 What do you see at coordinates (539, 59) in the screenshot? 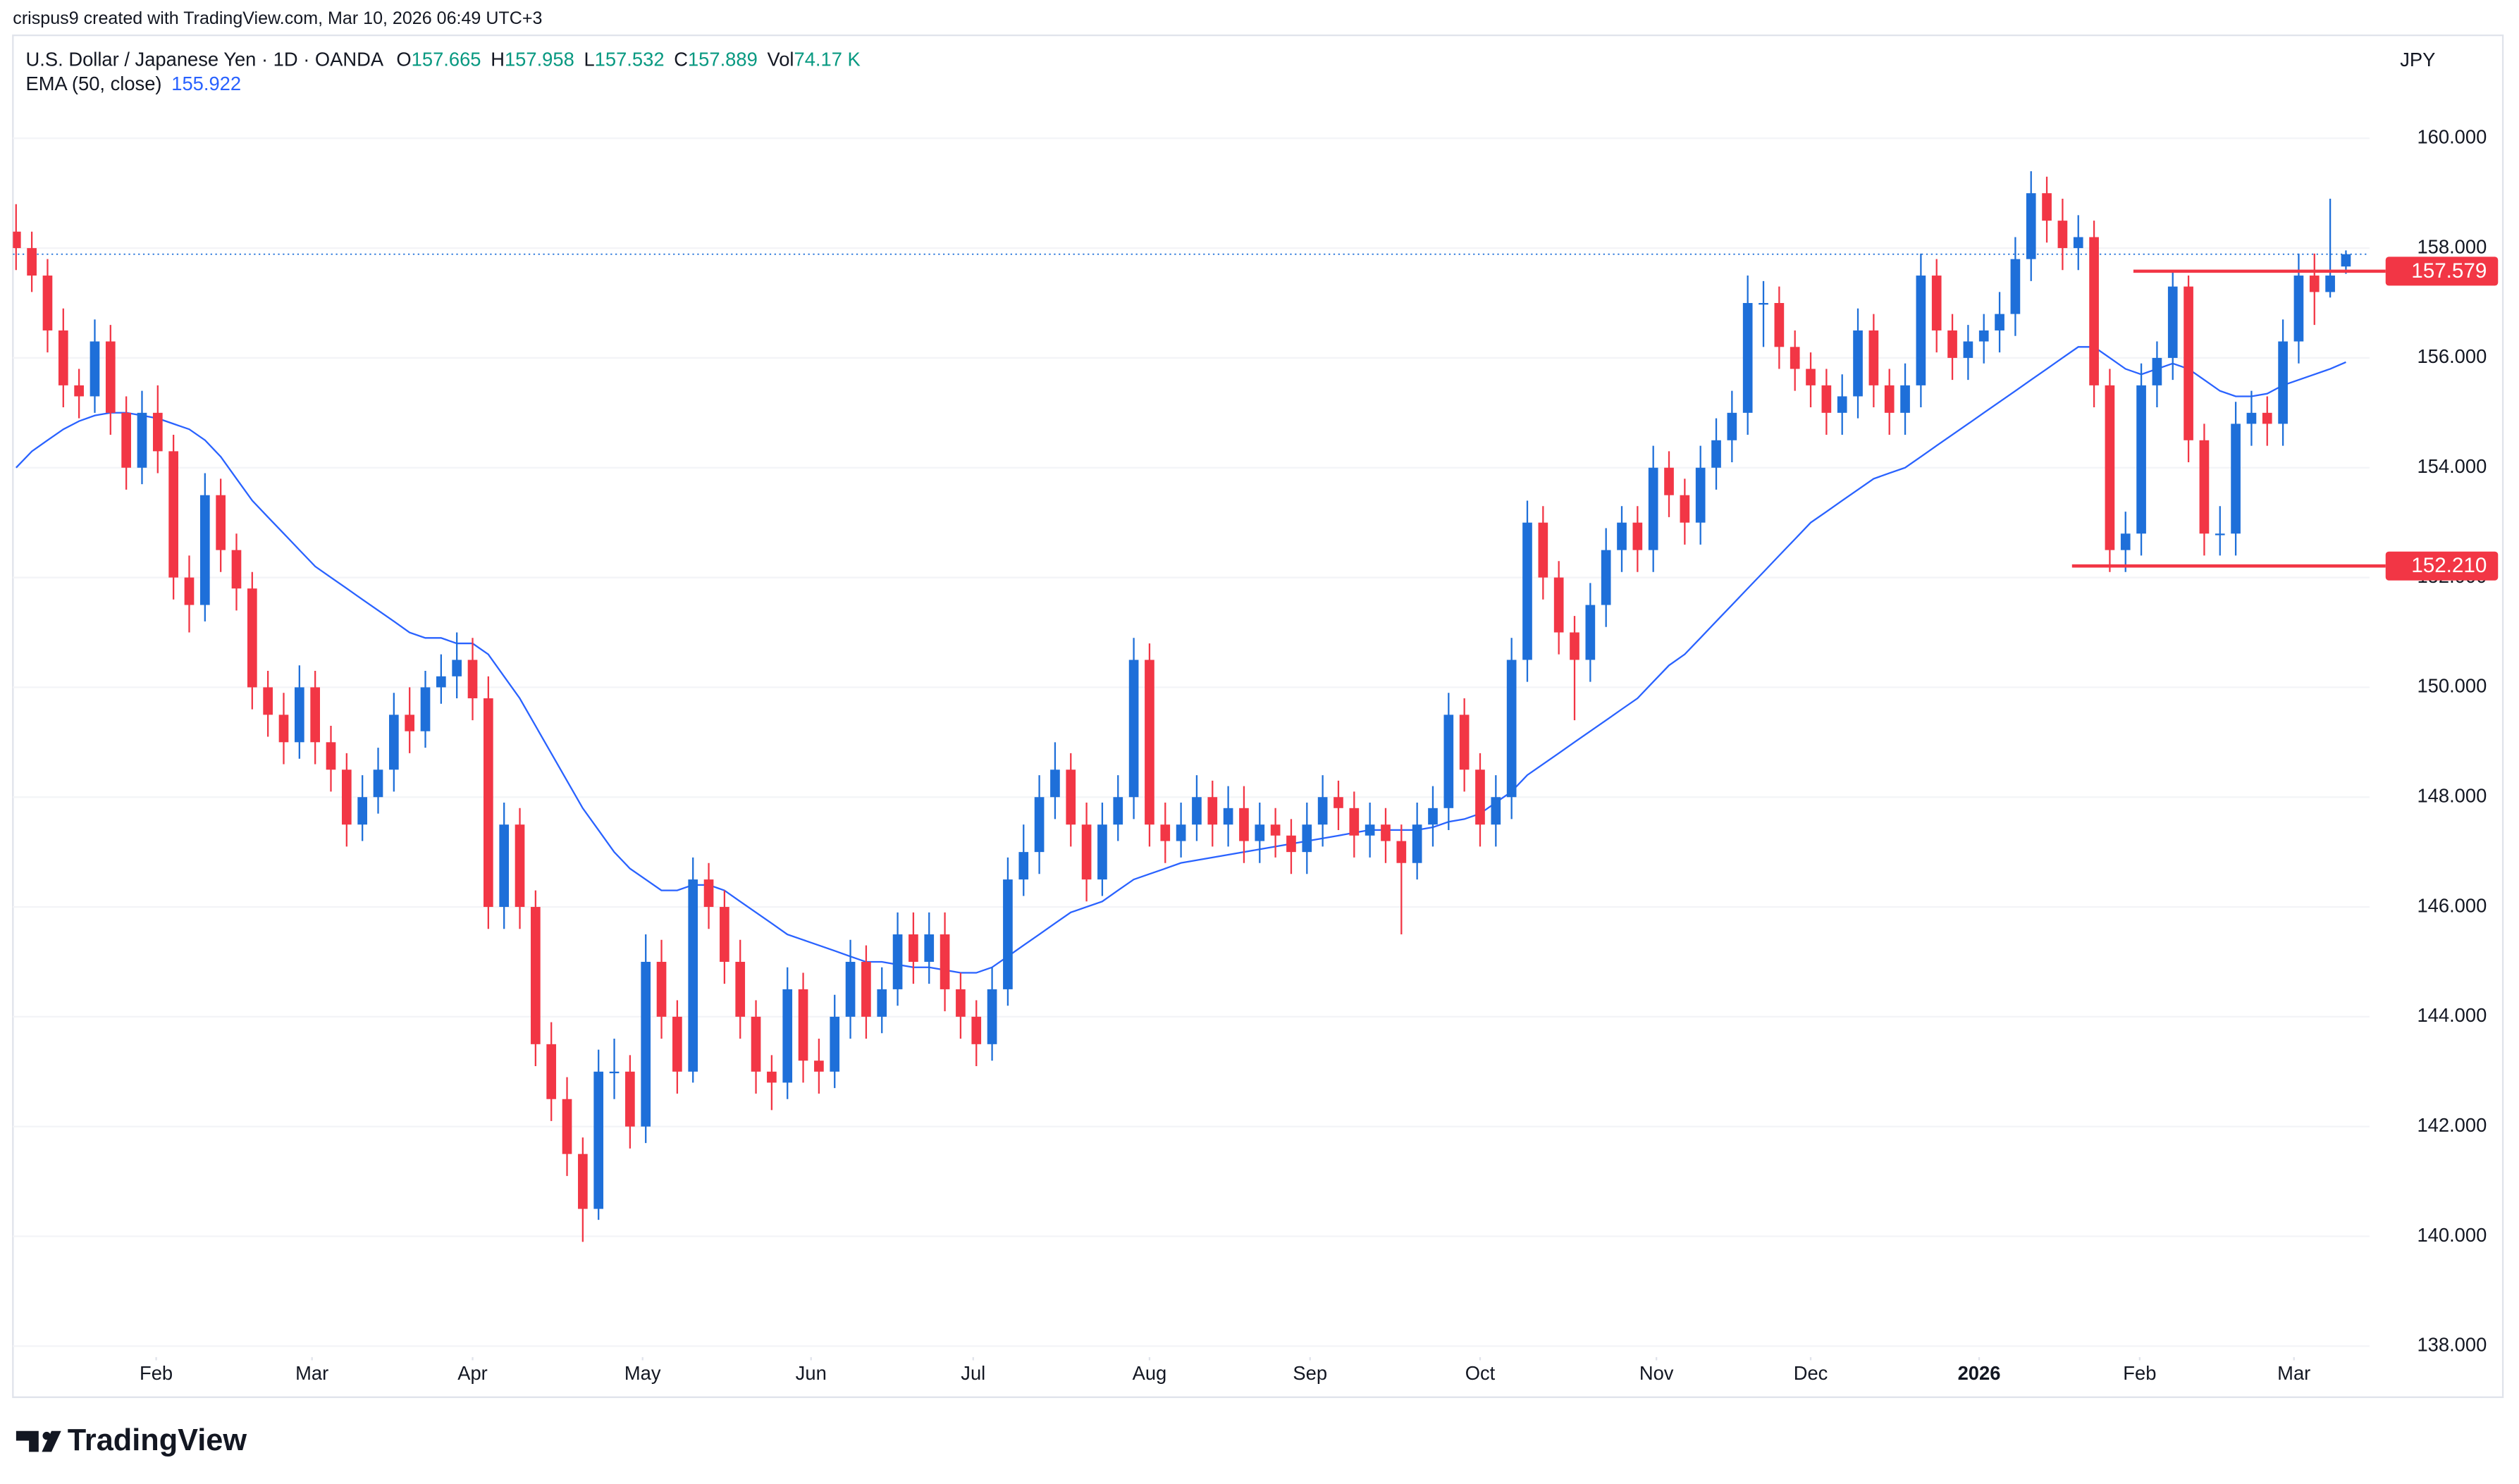
I see `high-value: 157.958` at bounding box center [539, 59].